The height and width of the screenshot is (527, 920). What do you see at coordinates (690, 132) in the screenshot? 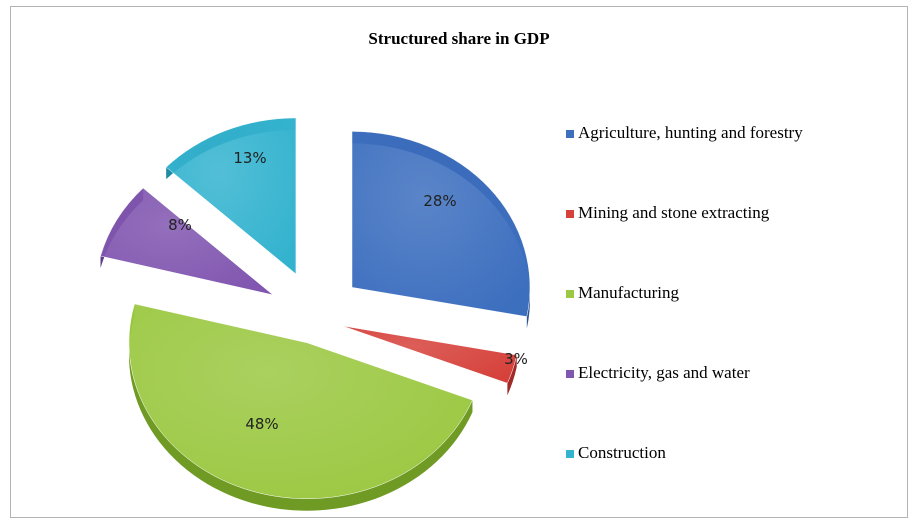
I see `legend-label-agriculture: Agriculture, hunting and forestry` at bounding box center [690, 132].